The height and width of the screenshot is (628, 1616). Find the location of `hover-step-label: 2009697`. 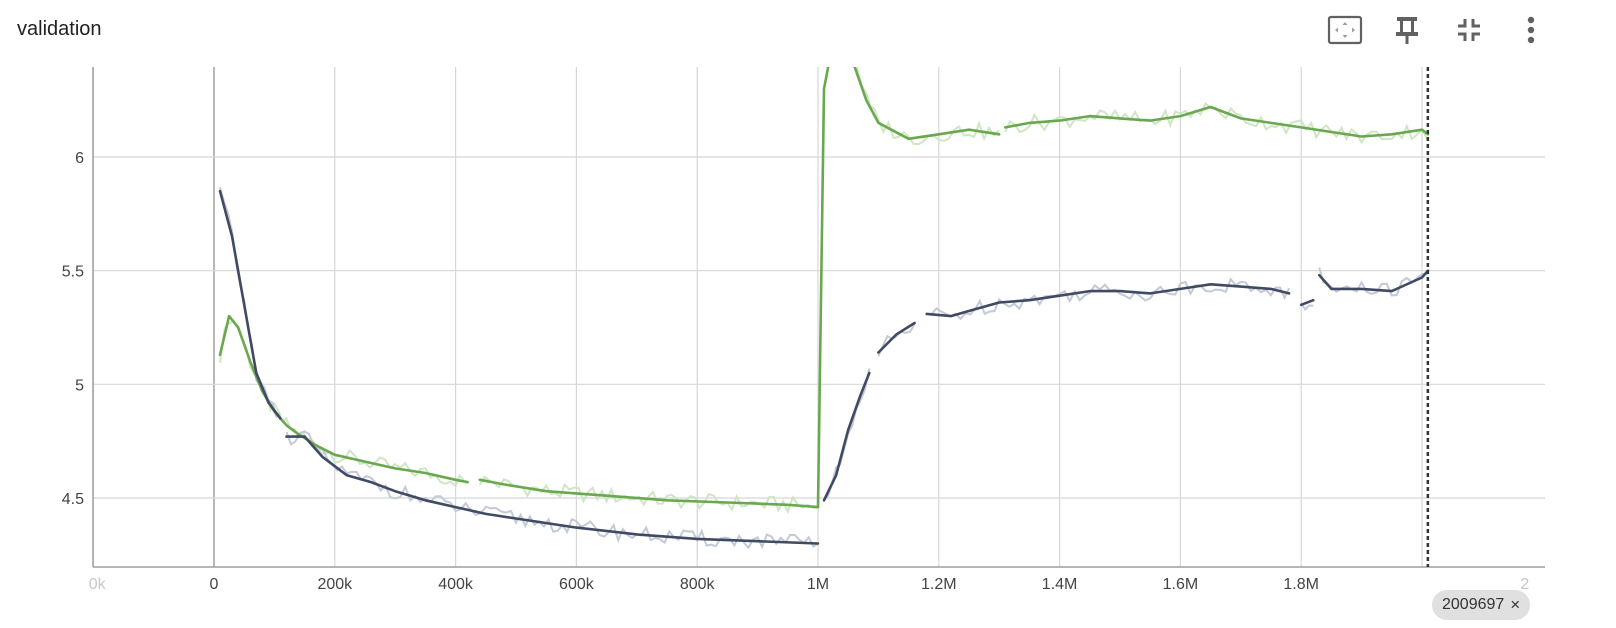

hover-step-label: 2009697 is located at coordinates (1473, 604).